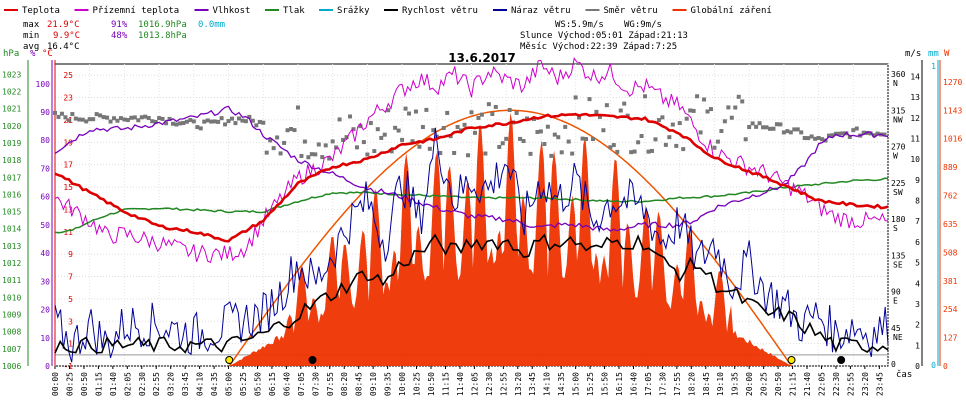 The image size is (966, 400). I want to click on tick-hpa-5: 1018, so click(11, 160).